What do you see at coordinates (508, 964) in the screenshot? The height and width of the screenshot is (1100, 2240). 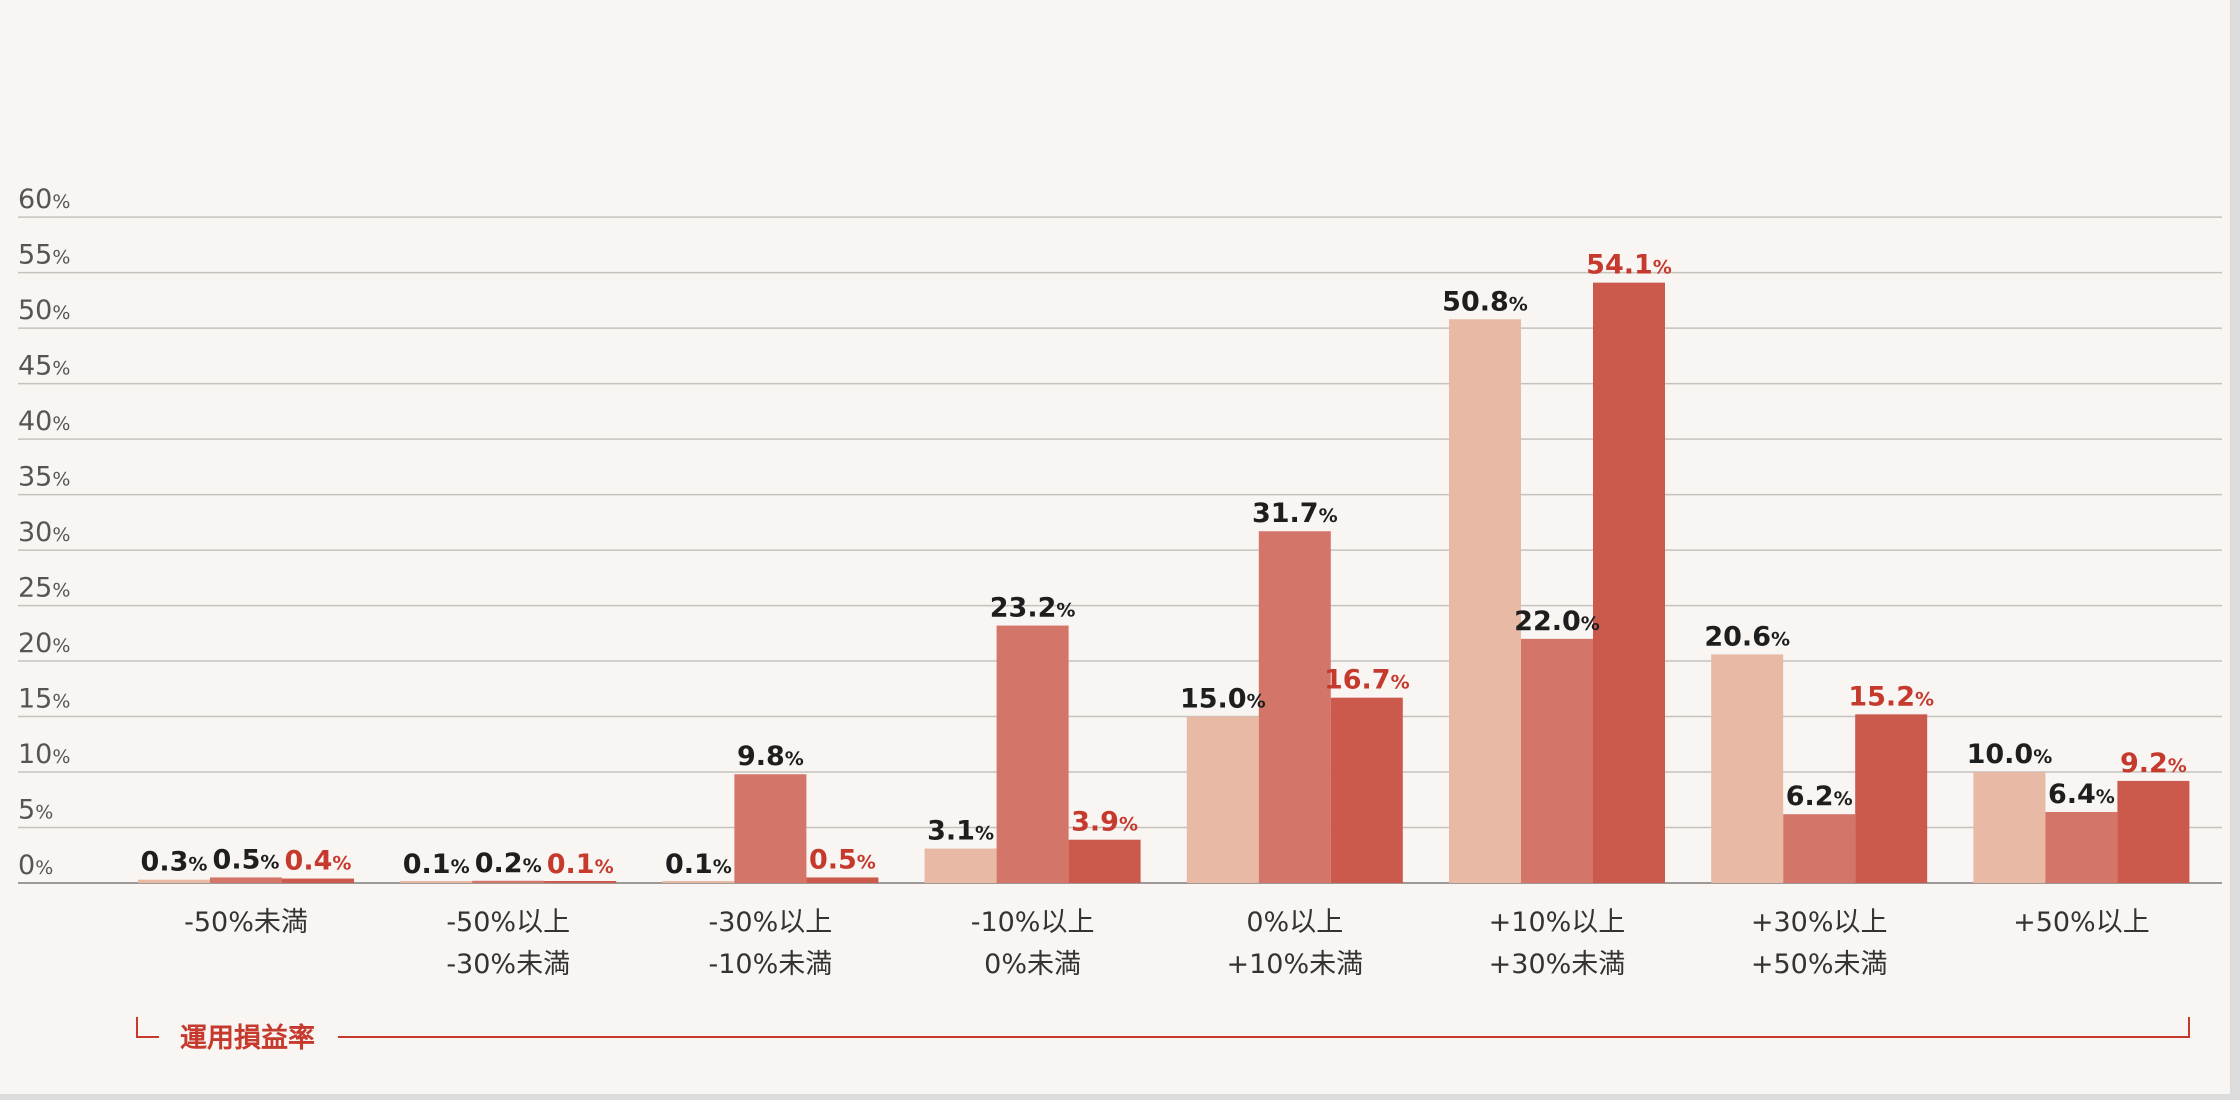 I see `category-label: -30%未満` at bounding box center [508, 964].